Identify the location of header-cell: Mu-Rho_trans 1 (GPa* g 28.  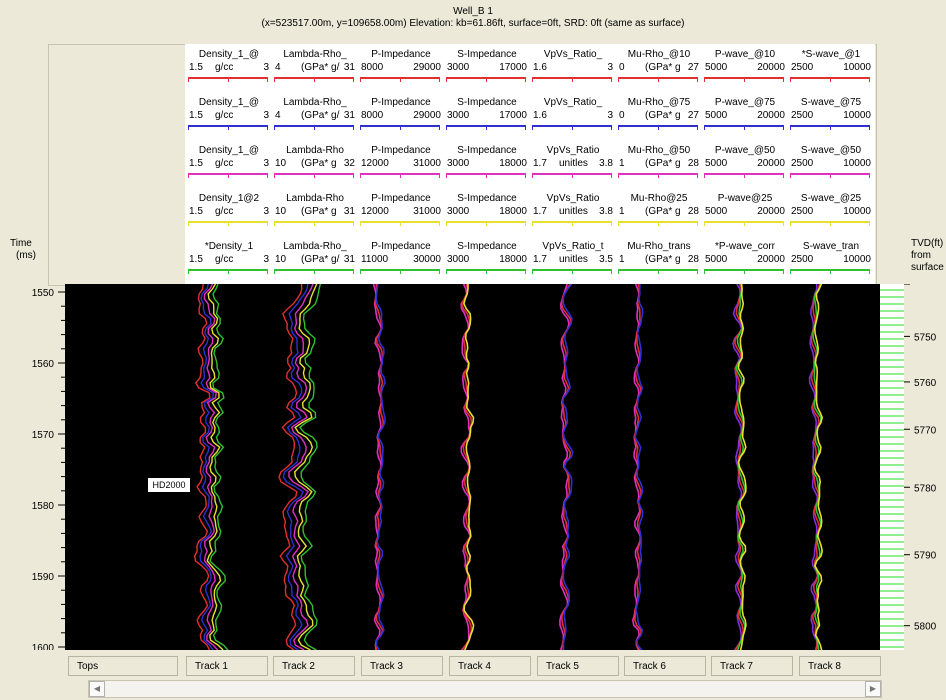
(659, 262).